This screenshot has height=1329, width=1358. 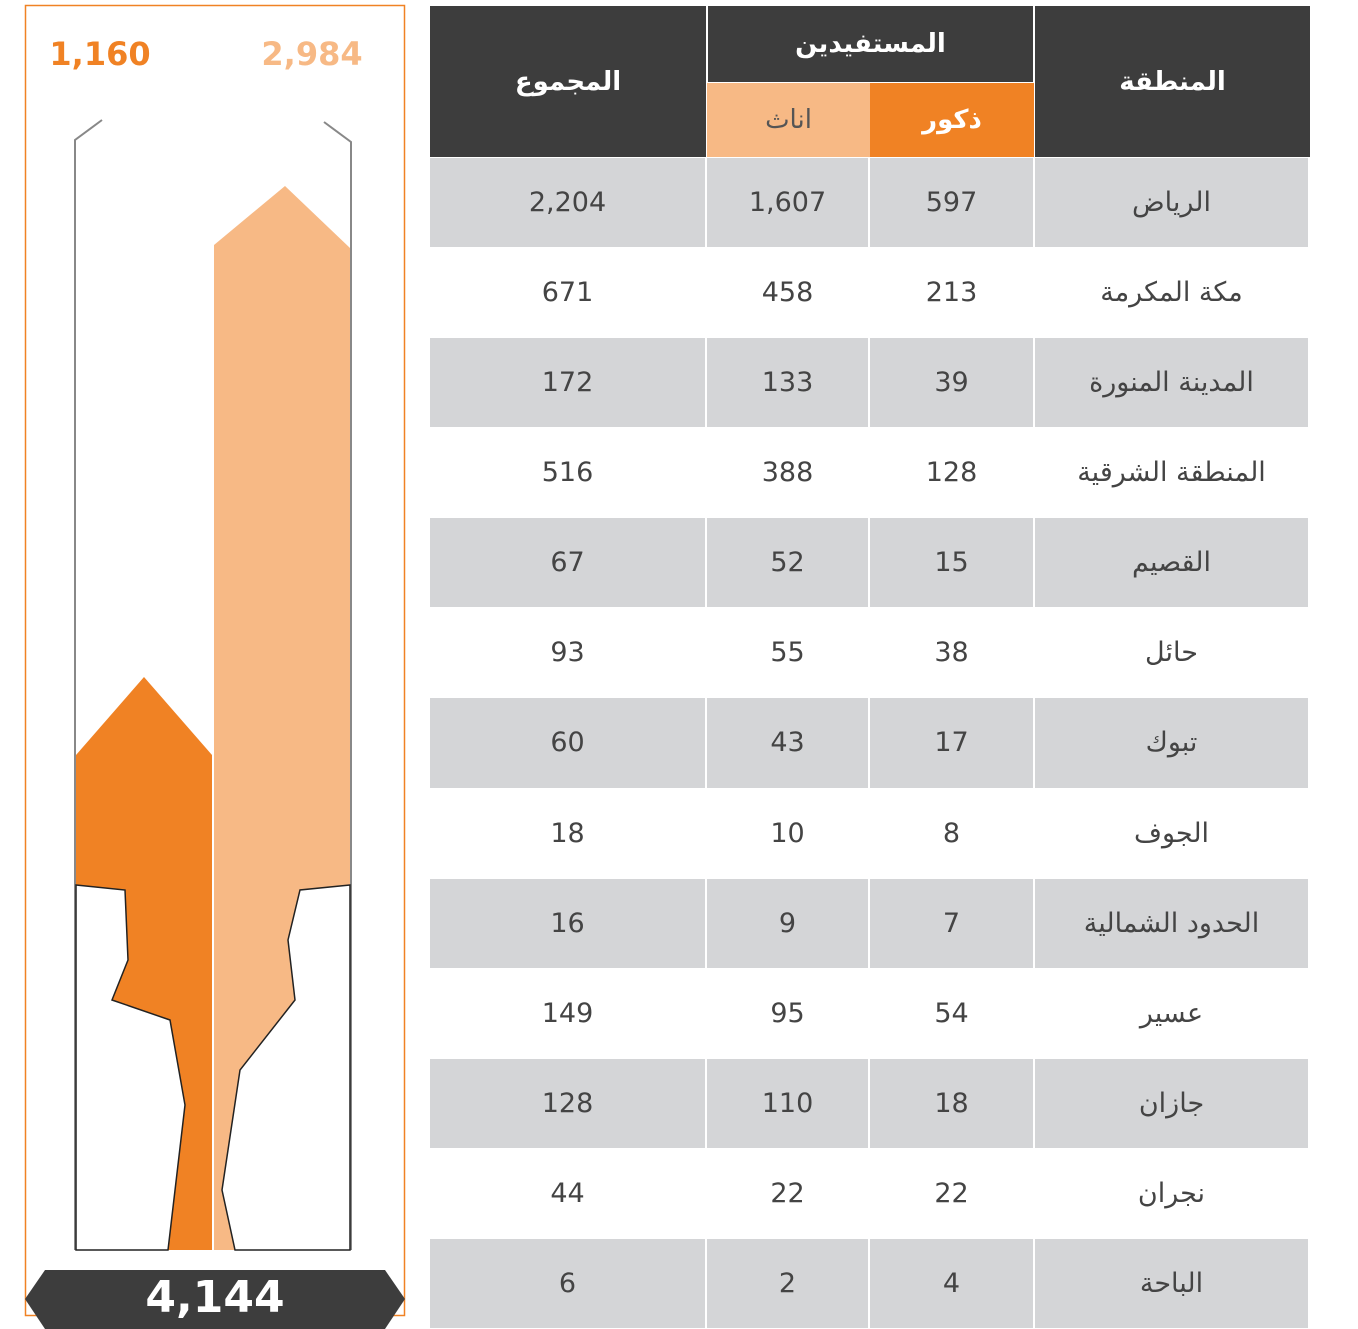 I want to click on header-female: اناث, so click(x=788, y=120).